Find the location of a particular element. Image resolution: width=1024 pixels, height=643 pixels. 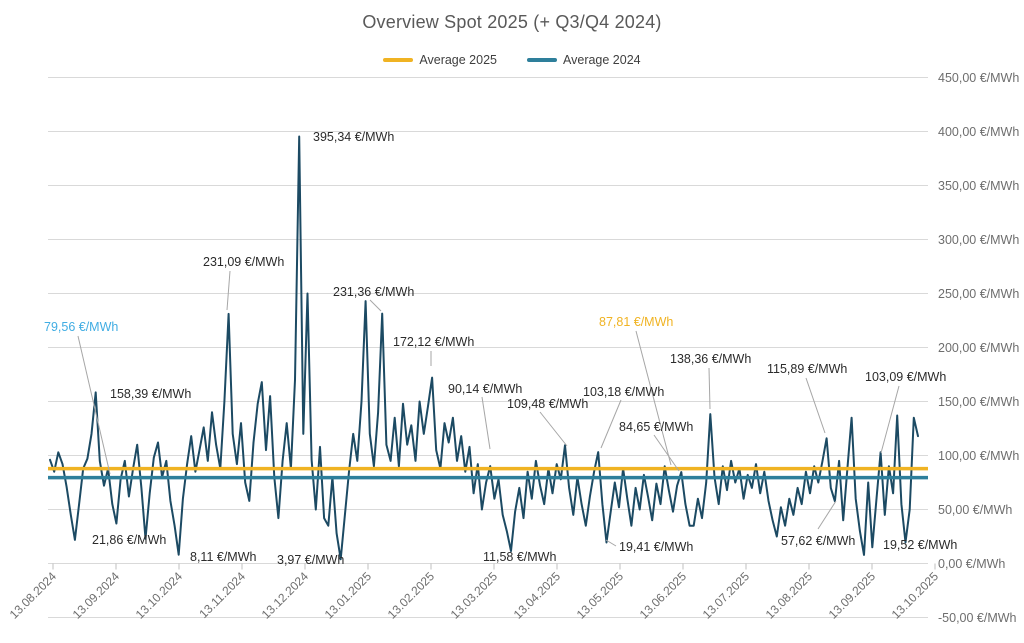

annotation-label: 19,52 €/MWh is located at coordinates (920, 545).